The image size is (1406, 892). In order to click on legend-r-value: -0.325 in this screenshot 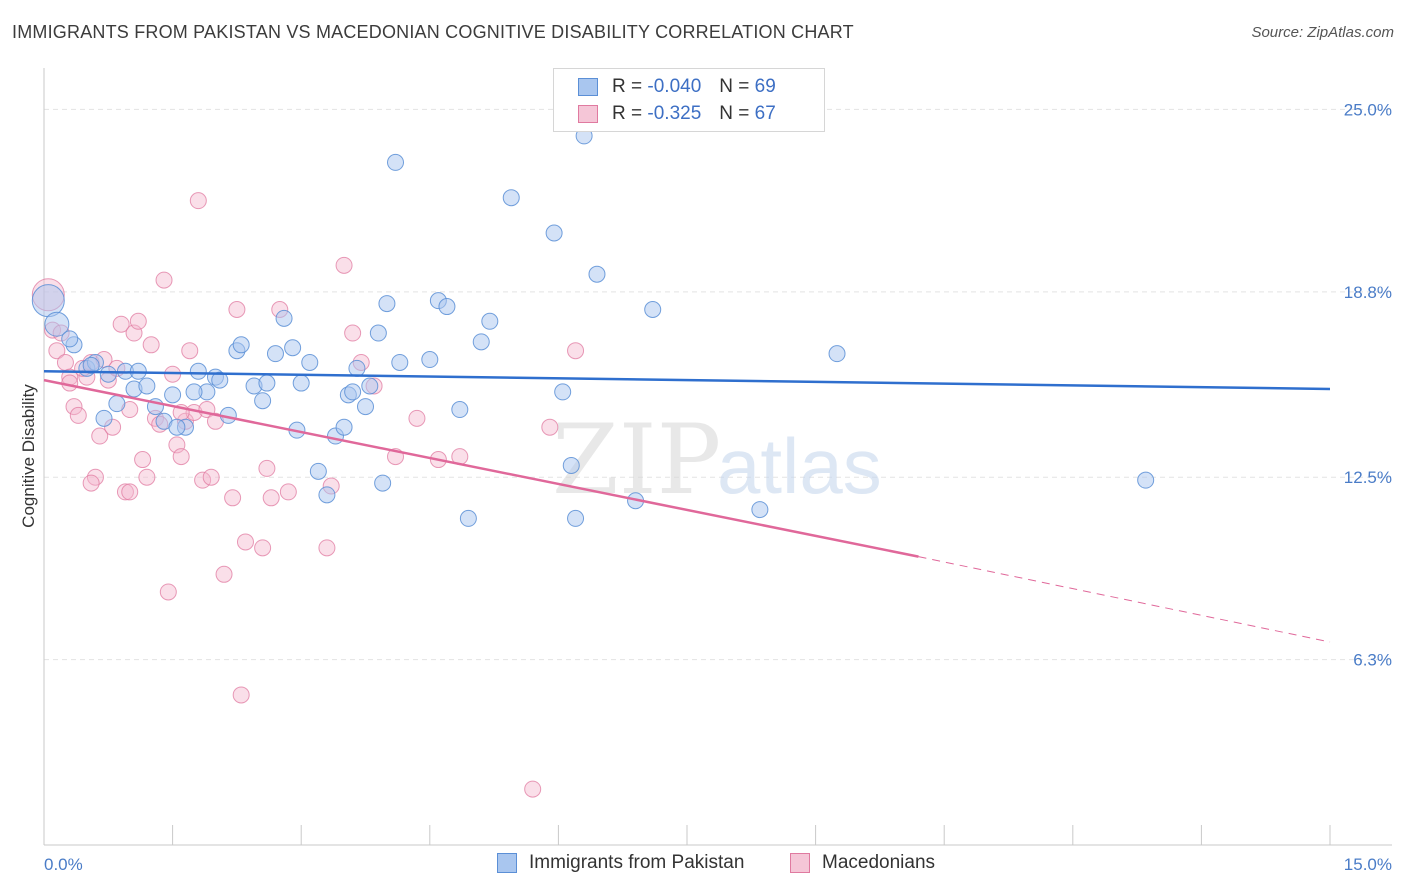, I will do `click(674, 113)`.